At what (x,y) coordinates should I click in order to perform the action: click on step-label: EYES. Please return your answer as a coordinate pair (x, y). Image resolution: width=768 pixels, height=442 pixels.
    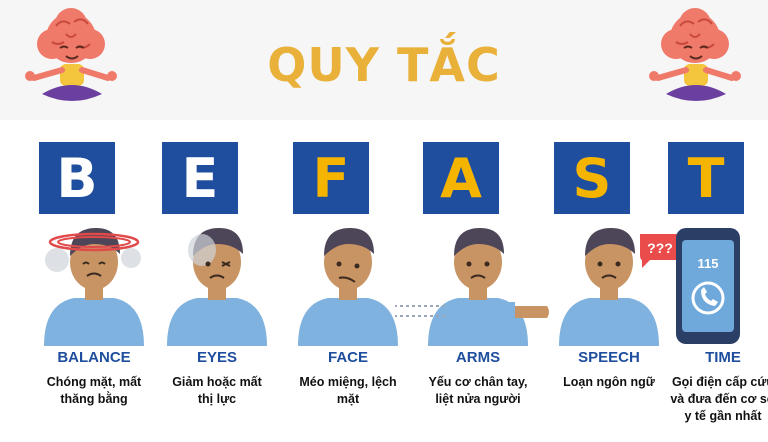
    Looking at the image, I should click on (217, 357).